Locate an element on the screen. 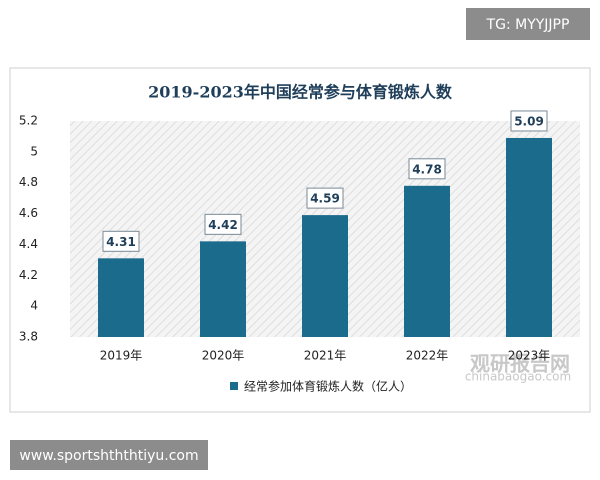  value-label: 4.59 is located at coordinates (325, 199).